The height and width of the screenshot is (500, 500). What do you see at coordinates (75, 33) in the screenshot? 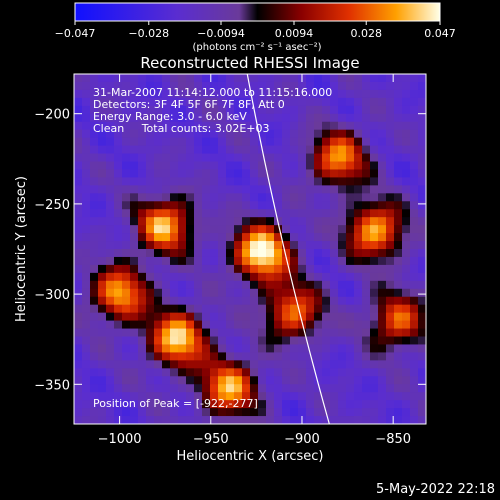
I see `colorbar-tick-label: −0.047` at bounding box center [75, 33].